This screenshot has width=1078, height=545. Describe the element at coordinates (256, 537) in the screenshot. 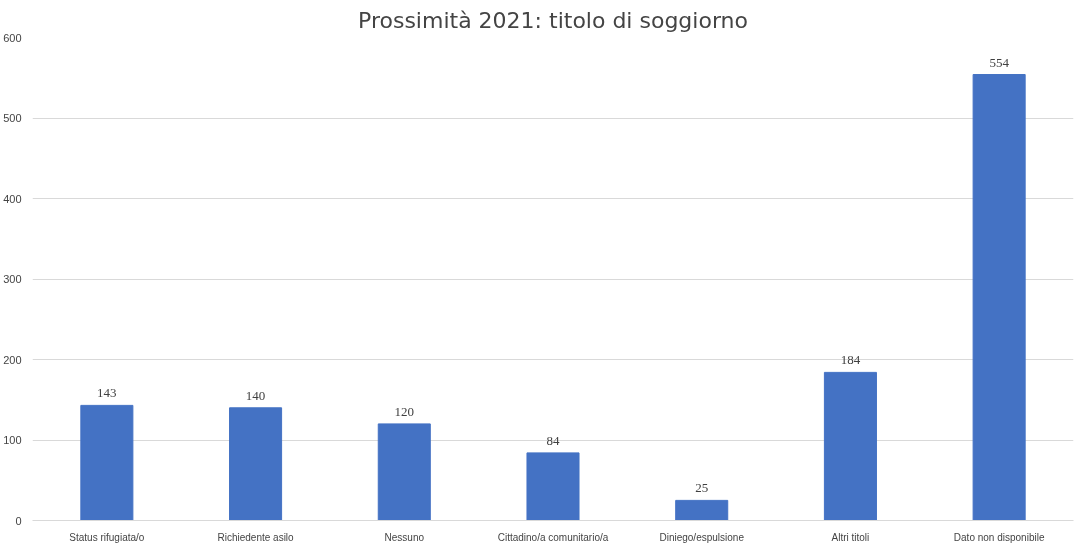

I see `x-tick-label: Richiedente asilo` at that location.